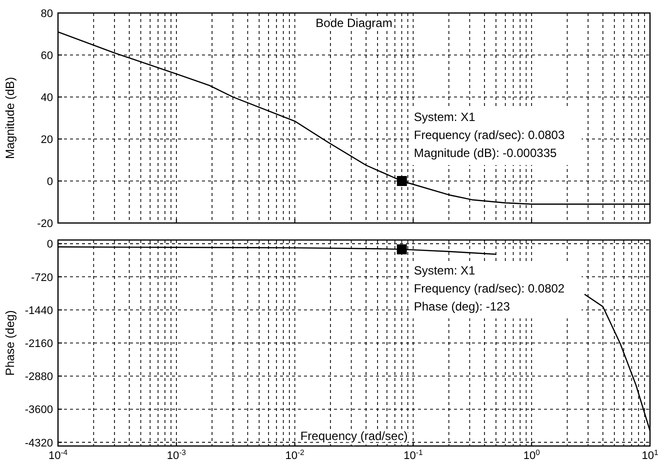 Image resolution: width=666 pixels, height=464 pixels. What do you see at coordinates (354, 23) in the screenshot?
I see `chart-title: Bode Diagram` at bounding box center [354, 23].